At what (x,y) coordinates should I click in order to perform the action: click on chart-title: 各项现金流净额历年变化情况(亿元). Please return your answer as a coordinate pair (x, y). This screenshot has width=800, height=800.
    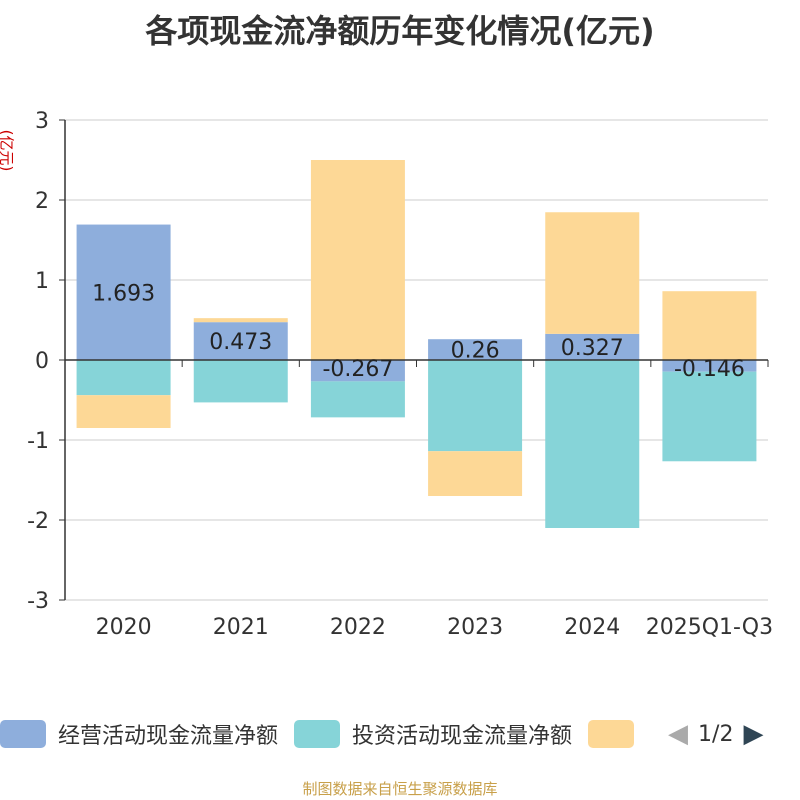
    Looking at the image, I should click on (400, 31).